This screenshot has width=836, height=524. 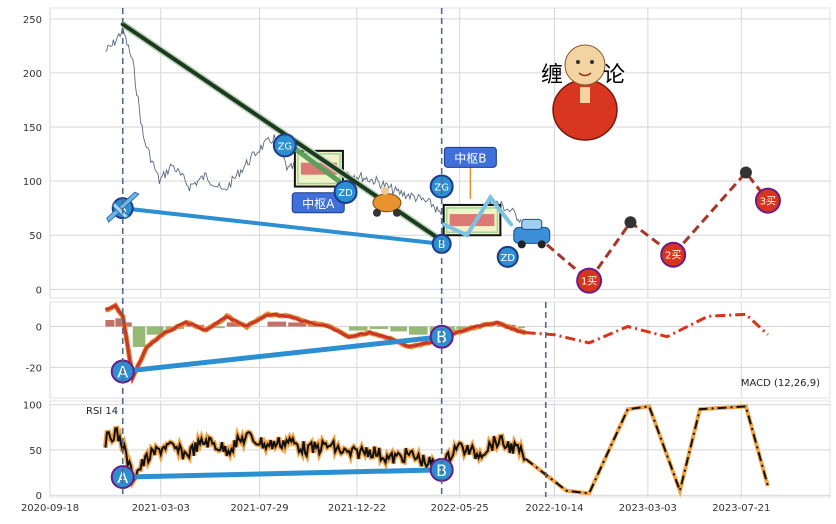 What do you see at coordinates (50, 508) in the screenshot?
I see `x-tick-label: 2020-09-18` at bounding box center [50, 508].